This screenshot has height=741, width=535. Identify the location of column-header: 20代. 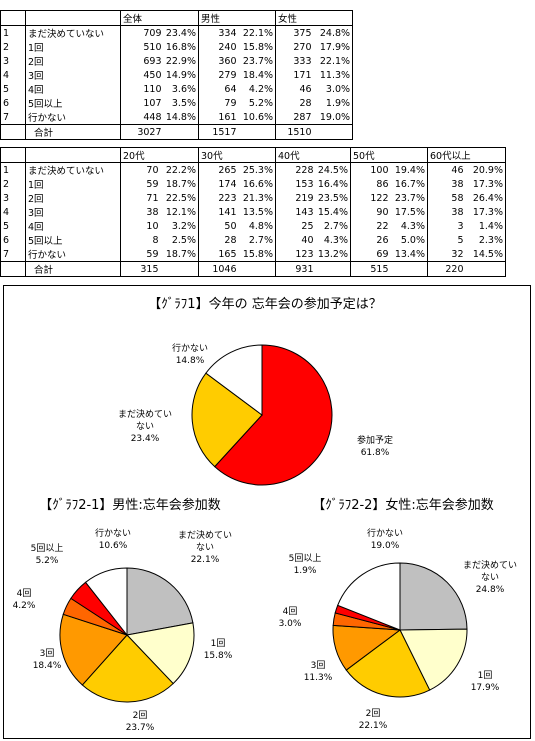
(159, 155).